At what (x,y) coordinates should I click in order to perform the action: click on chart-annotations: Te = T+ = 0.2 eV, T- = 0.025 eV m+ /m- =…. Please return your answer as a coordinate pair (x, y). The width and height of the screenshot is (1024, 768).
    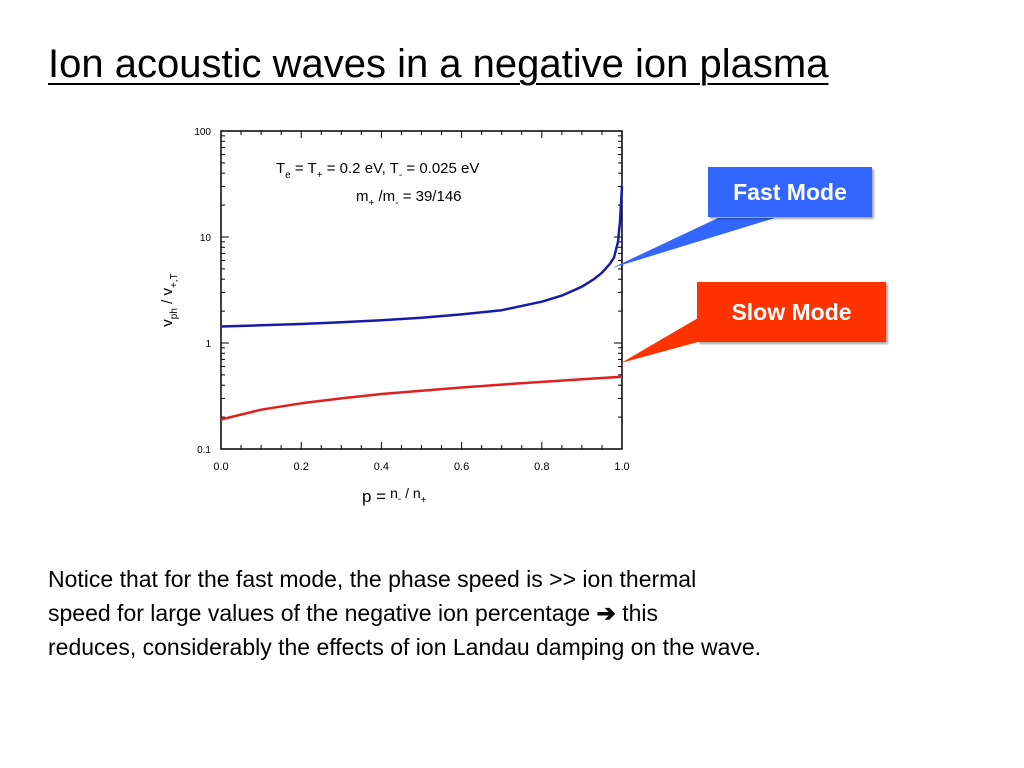
    Looking at the image, I should click on (377, 184).